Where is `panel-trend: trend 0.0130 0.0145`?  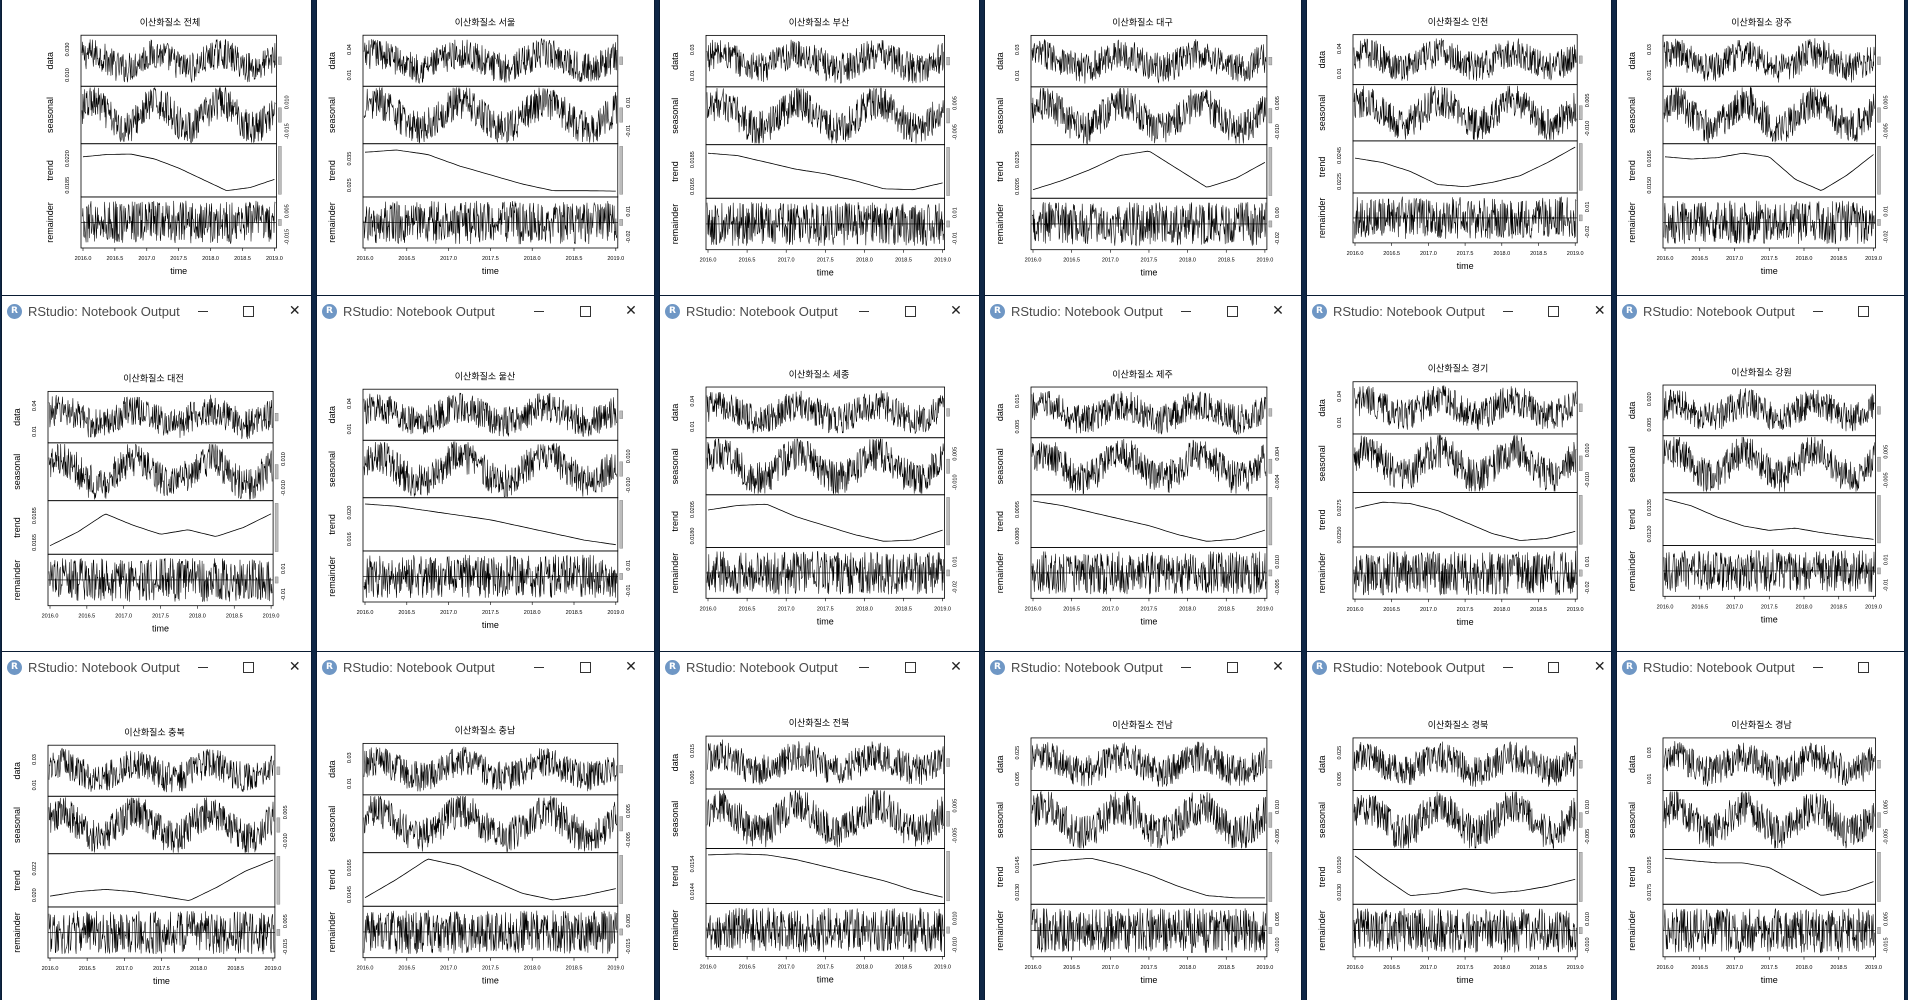
panel-trend: trend 0.0130 0.0145 is located at coordinates (1134, 877).